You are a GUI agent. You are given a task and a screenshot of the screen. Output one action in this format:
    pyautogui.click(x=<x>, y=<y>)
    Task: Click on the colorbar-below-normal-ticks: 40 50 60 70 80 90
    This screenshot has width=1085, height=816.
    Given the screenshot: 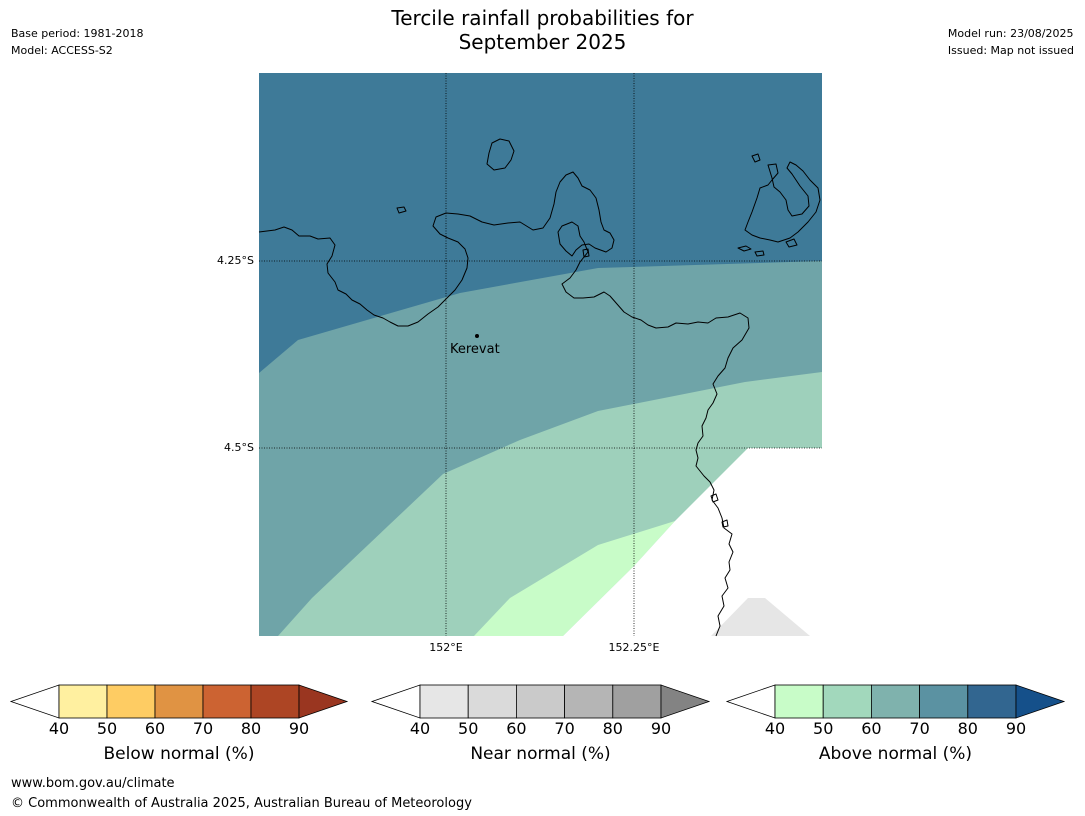 What is the action you would take?
    pyautogui.click(x=542, y=729)
    